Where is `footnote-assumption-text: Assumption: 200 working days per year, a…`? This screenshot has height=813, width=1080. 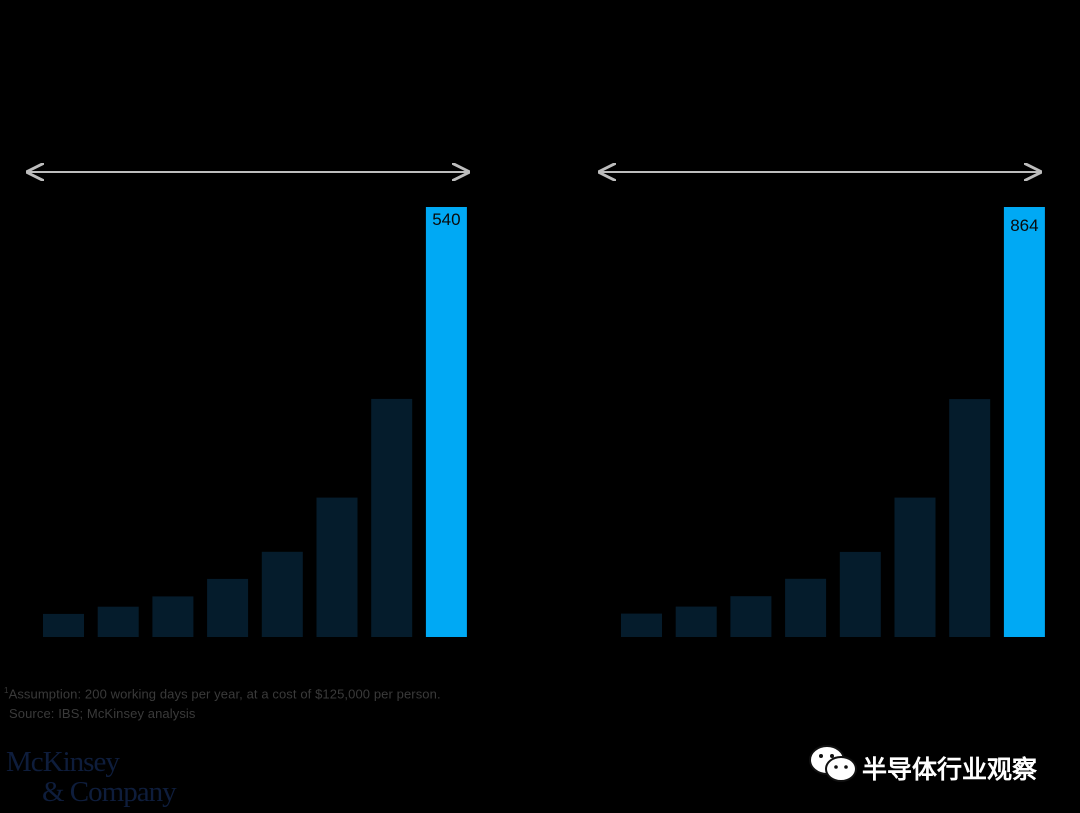
footnote-assumption-text: Assumption: 200 working days per year, a… is located at coordinates (224, 694).